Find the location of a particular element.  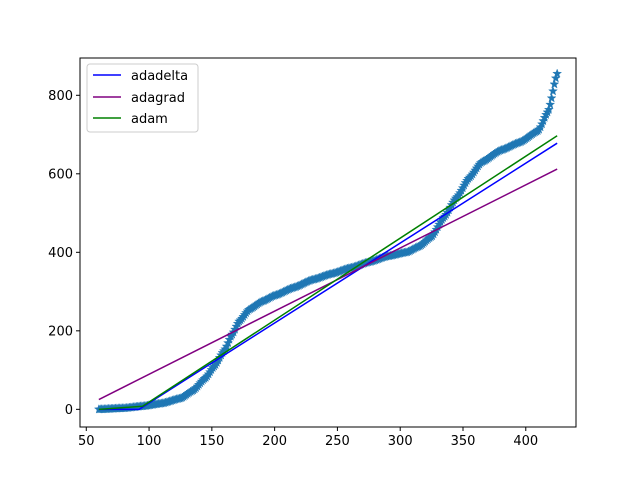

y-tick-label: 600 is located at coordinates (60, 174).